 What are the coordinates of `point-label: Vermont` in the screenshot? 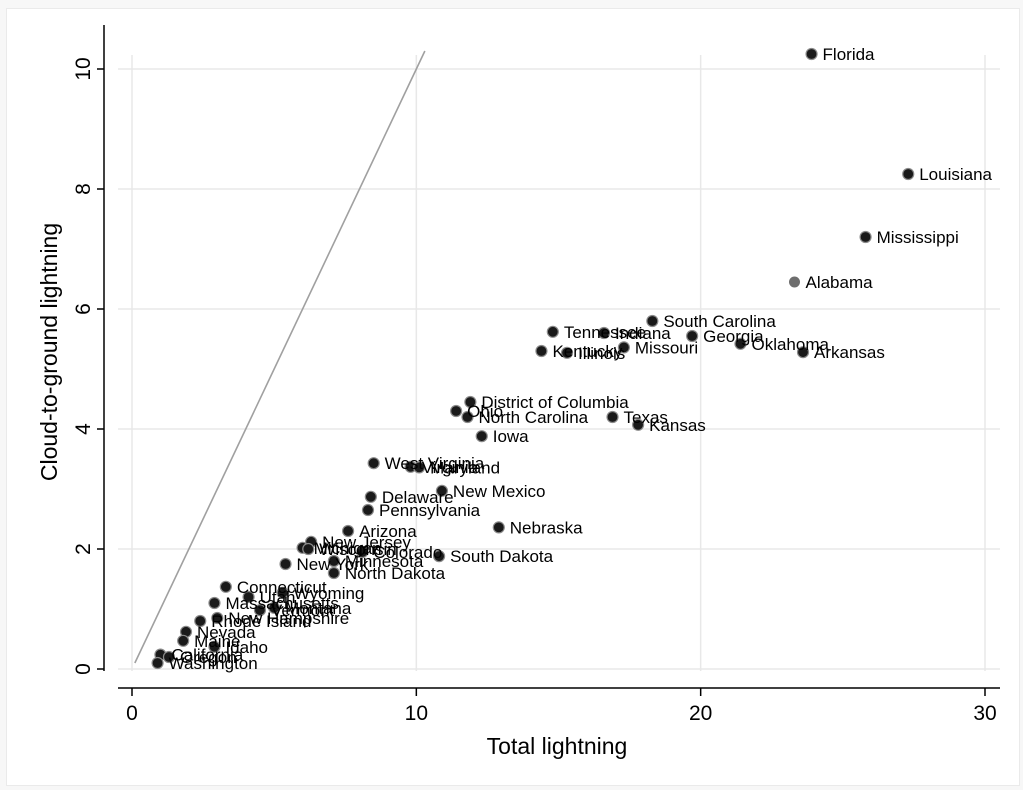 It's located at (303, 610).